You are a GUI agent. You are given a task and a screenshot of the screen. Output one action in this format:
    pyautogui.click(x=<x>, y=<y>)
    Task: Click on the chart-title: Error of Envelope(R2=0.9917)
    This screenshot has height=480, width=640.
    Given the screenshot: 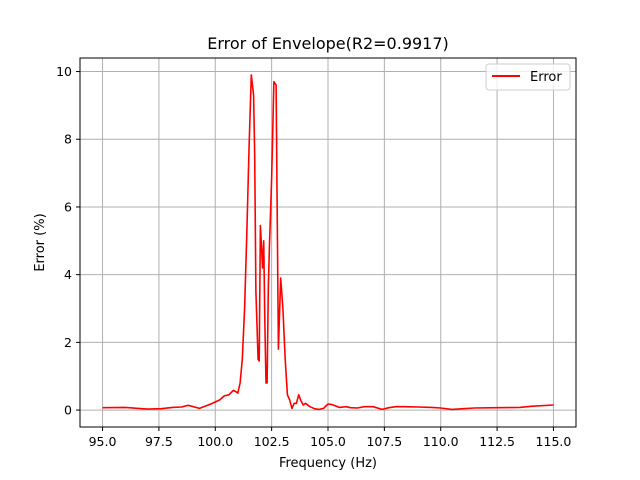 What is the action you would take?
    pyautogui.click(x=328, y=43)
    